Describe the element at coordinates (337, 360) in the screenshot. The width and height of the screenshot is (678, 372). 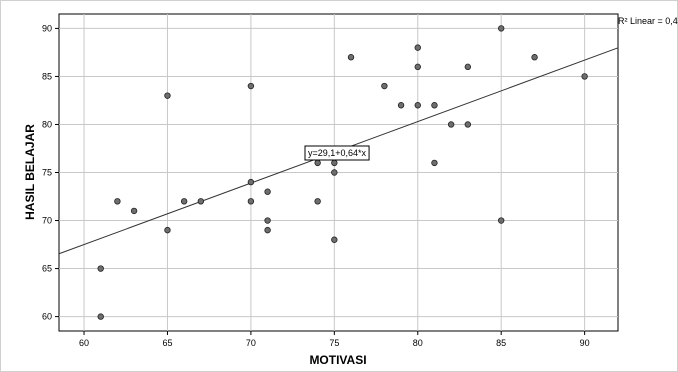
I see `x-axis-title: MOTIVASI` at that location.